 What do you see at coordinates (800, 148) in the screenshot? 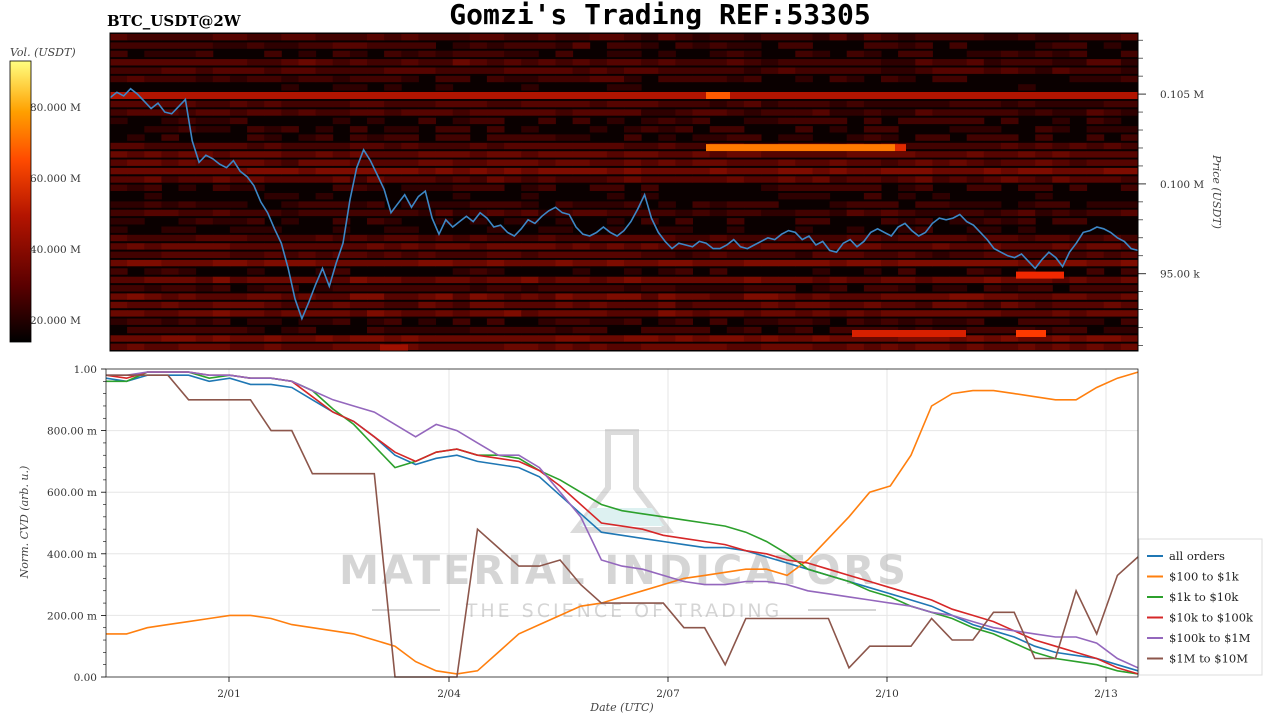
I see `liquidity-wall` at bounding box center [800, 148].